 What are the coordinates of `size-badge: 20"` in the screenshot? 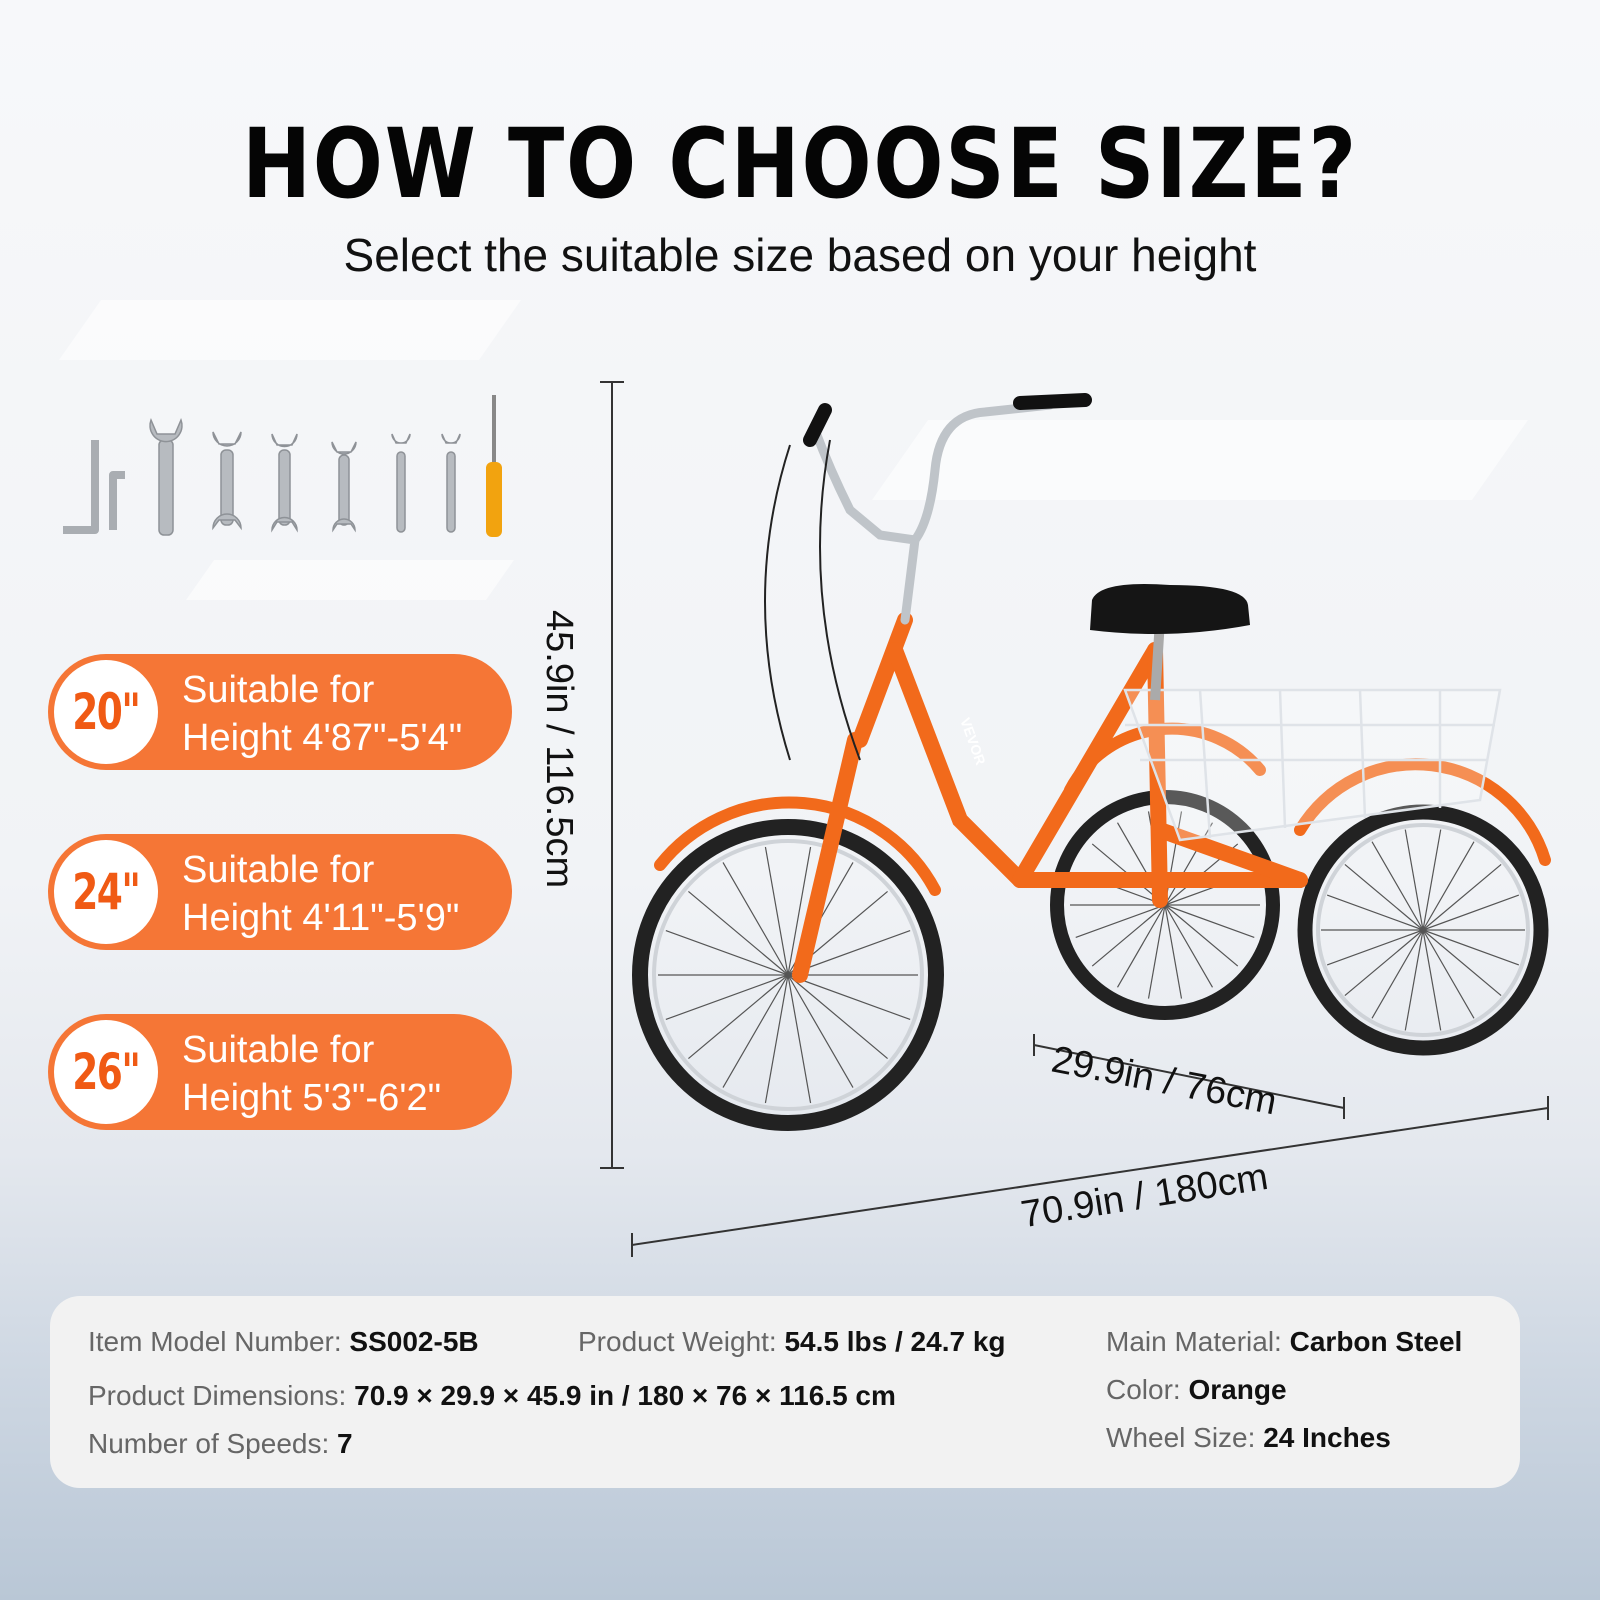 It's located at (106, 712).